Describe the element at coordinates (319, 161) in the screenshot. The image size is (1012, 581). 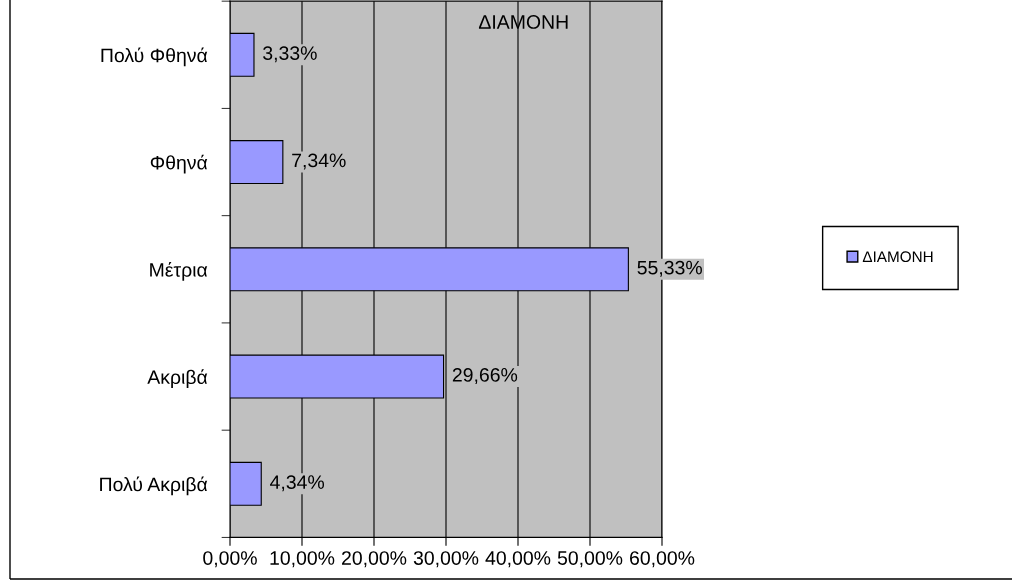
I see `data-label: 7,34%` at that location.